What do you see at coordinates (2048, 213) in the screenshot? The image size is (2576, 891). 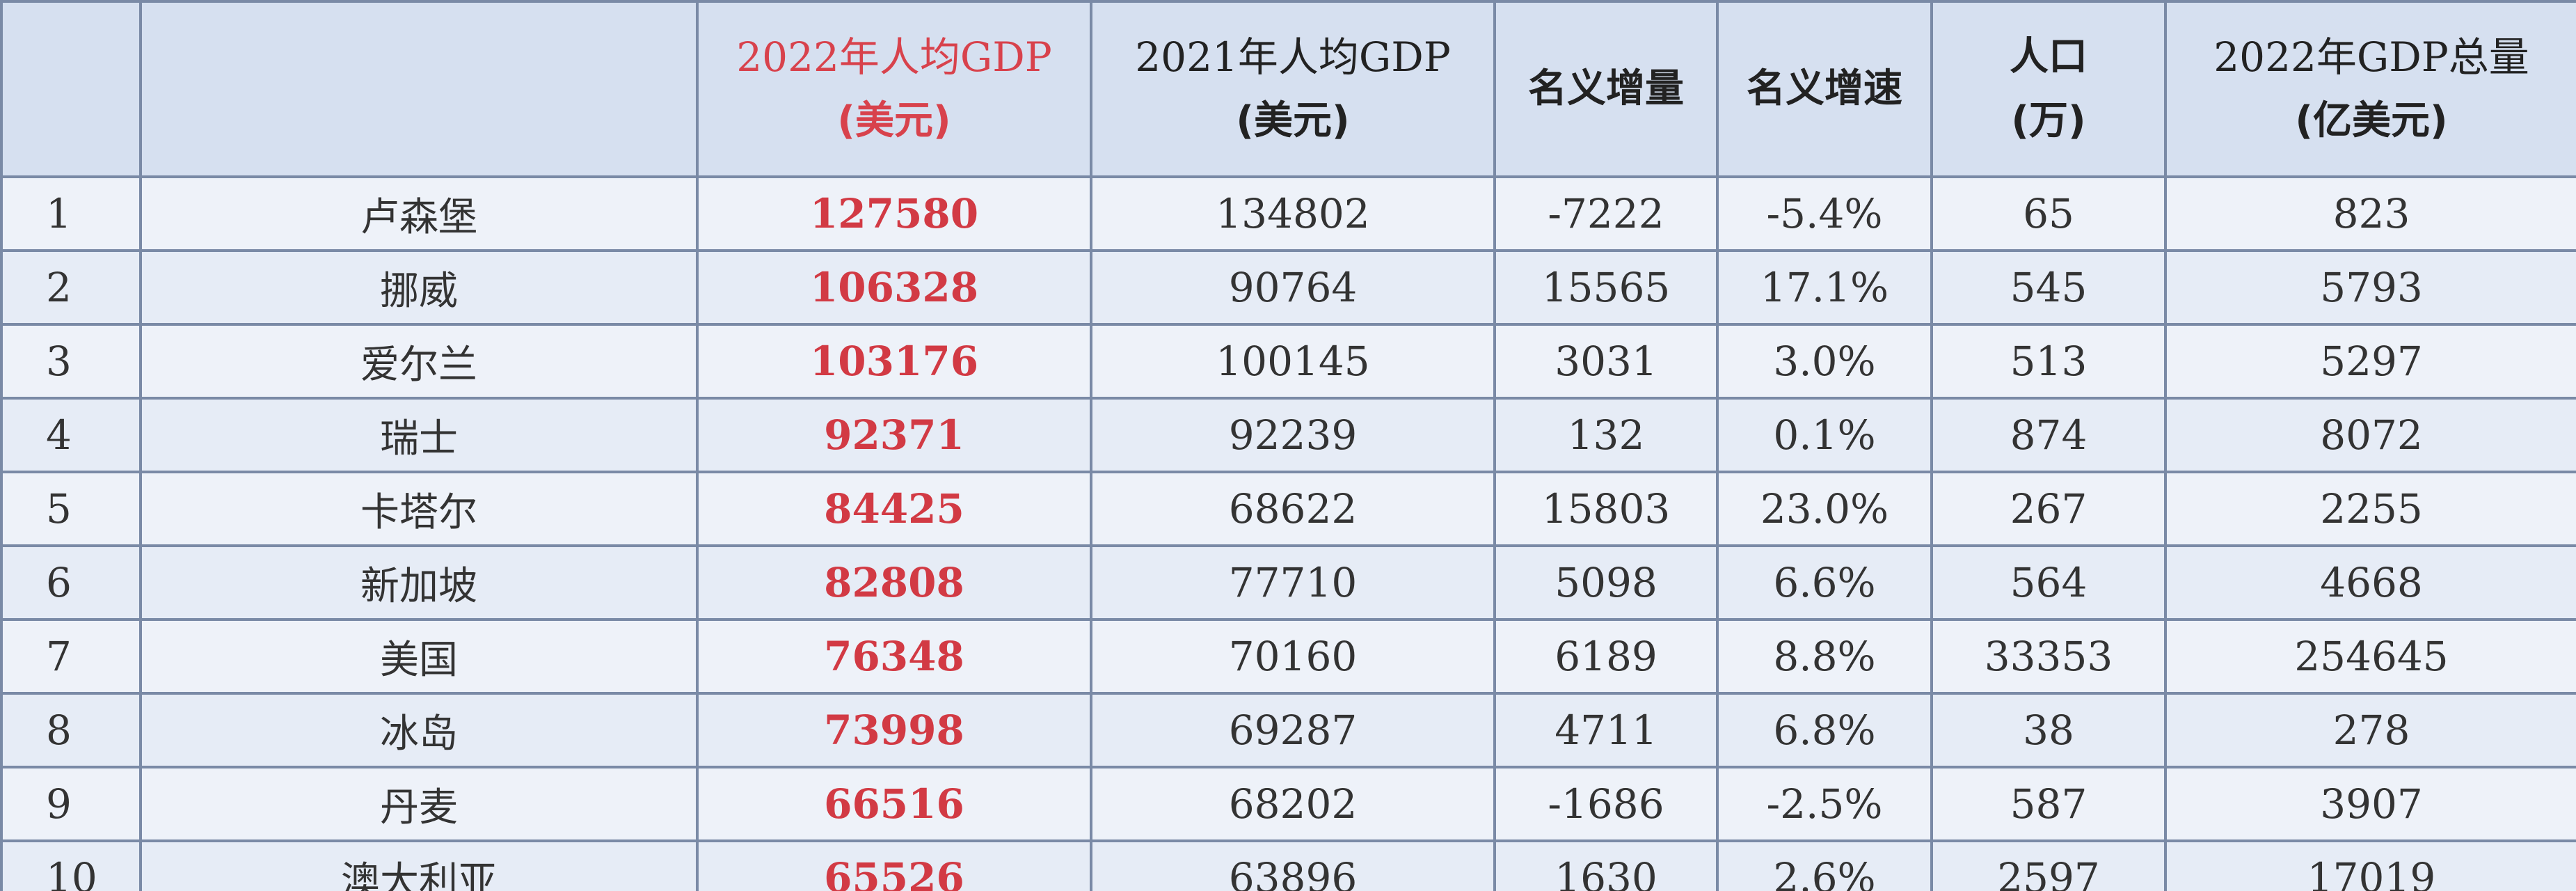 I see `population-cell: 65` at bounding box center [2048, 213].